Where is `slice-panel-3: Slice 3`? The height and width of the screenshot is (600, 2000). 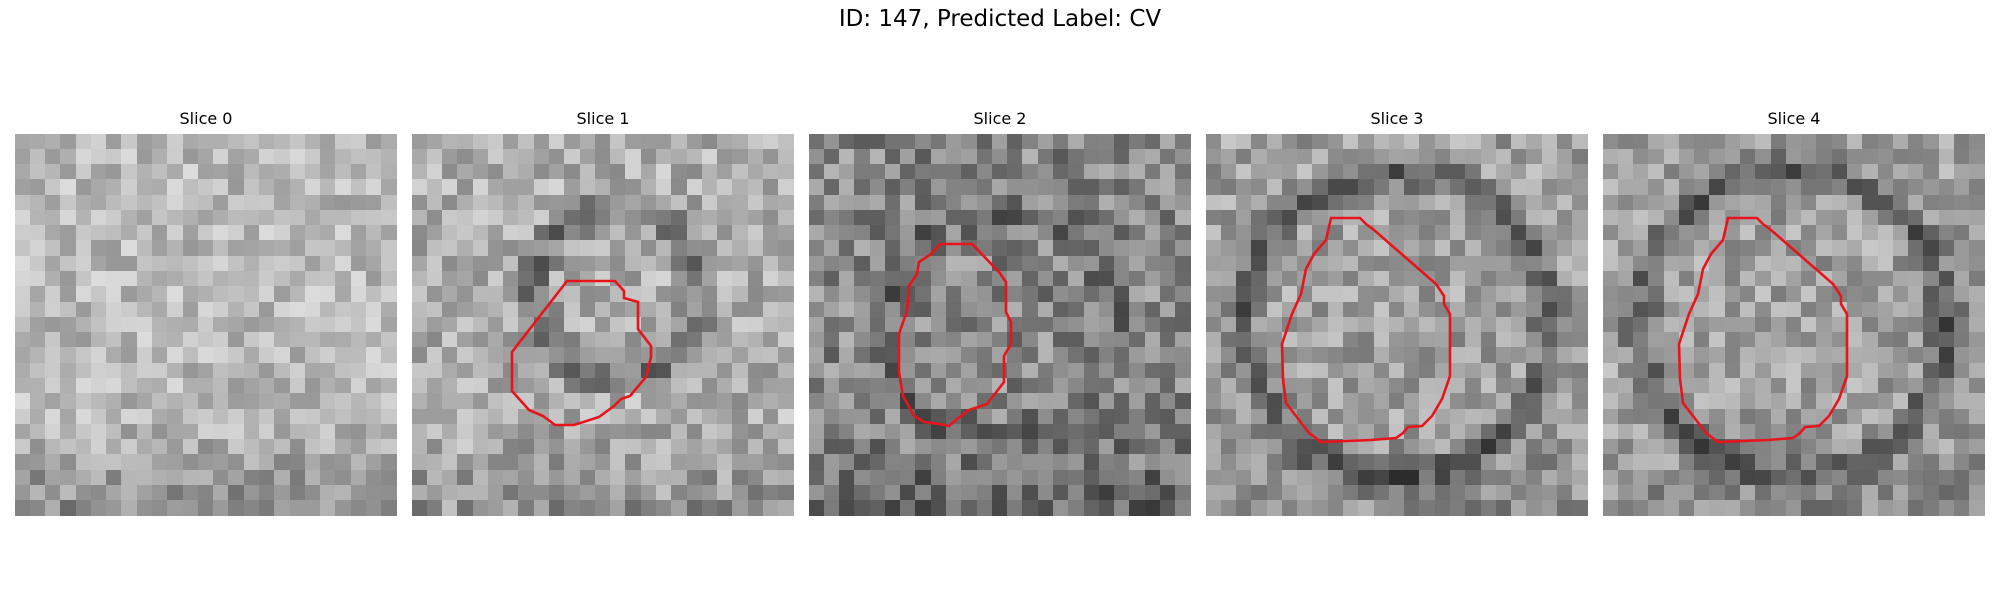
slice-panel-3: Slice 3 is located at coordinates (1397, 312).